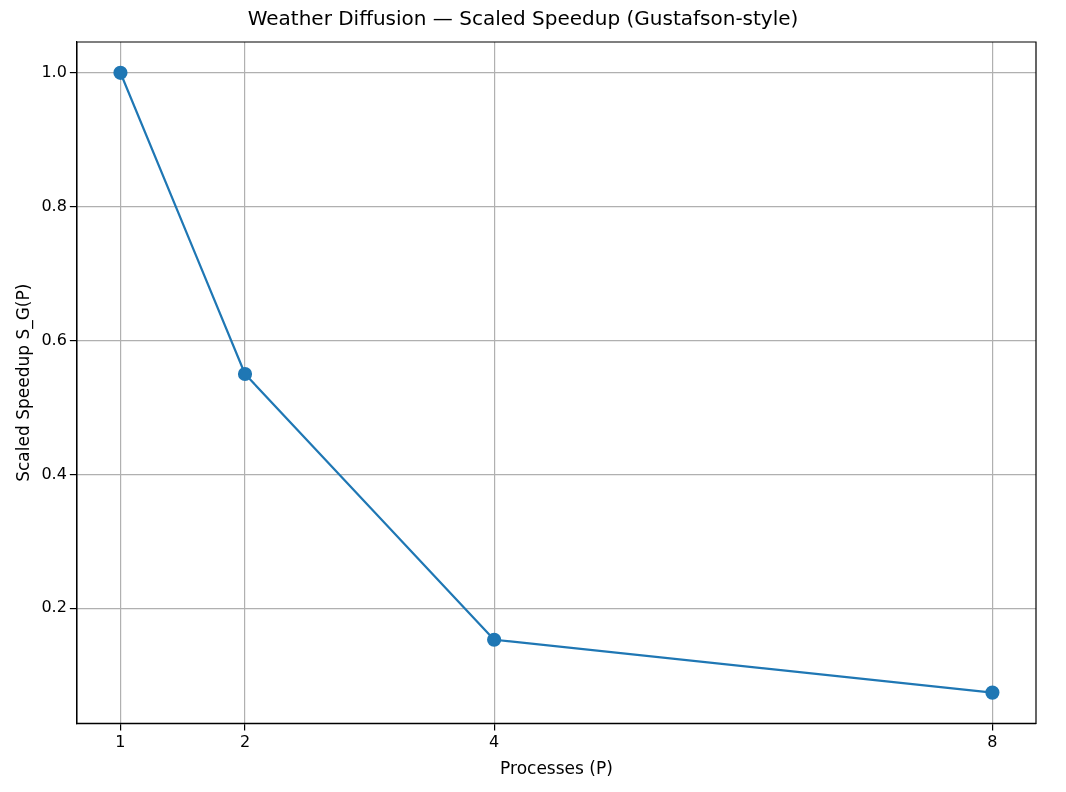  Describe the element at coordinates (54, 205) in the screenshot. I see `y-tick-label: 0.8` at that location.